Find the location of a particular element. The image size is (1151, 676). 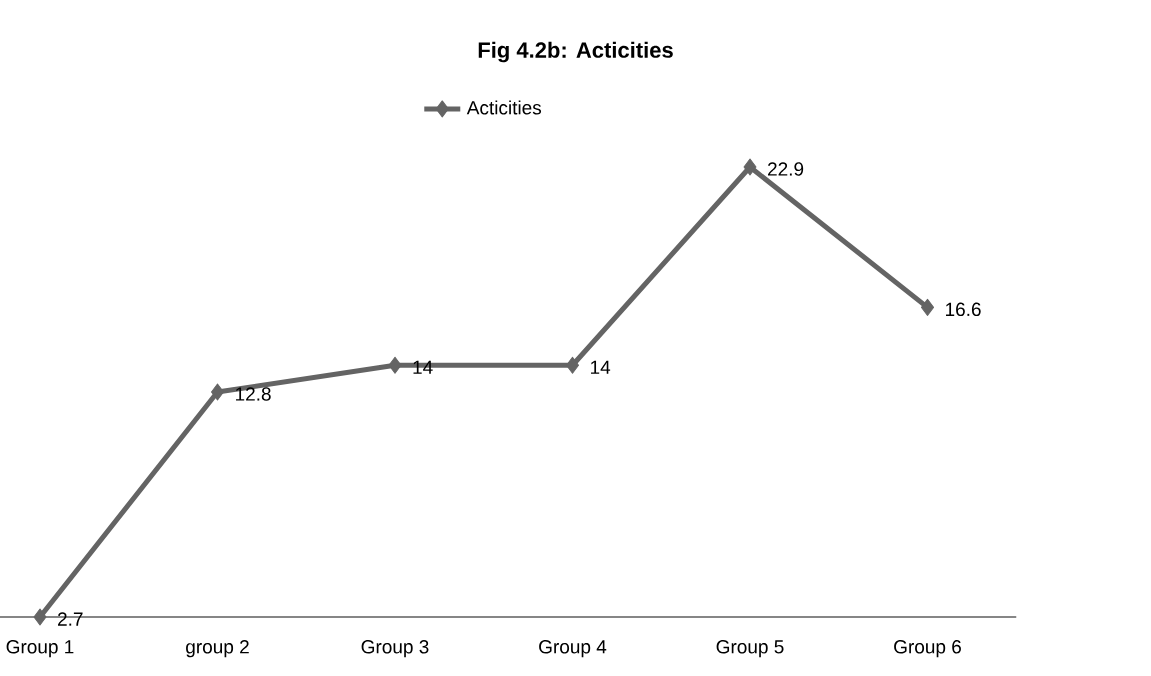

x-tick-label: Group 3 is located at coordinates (395, 649).